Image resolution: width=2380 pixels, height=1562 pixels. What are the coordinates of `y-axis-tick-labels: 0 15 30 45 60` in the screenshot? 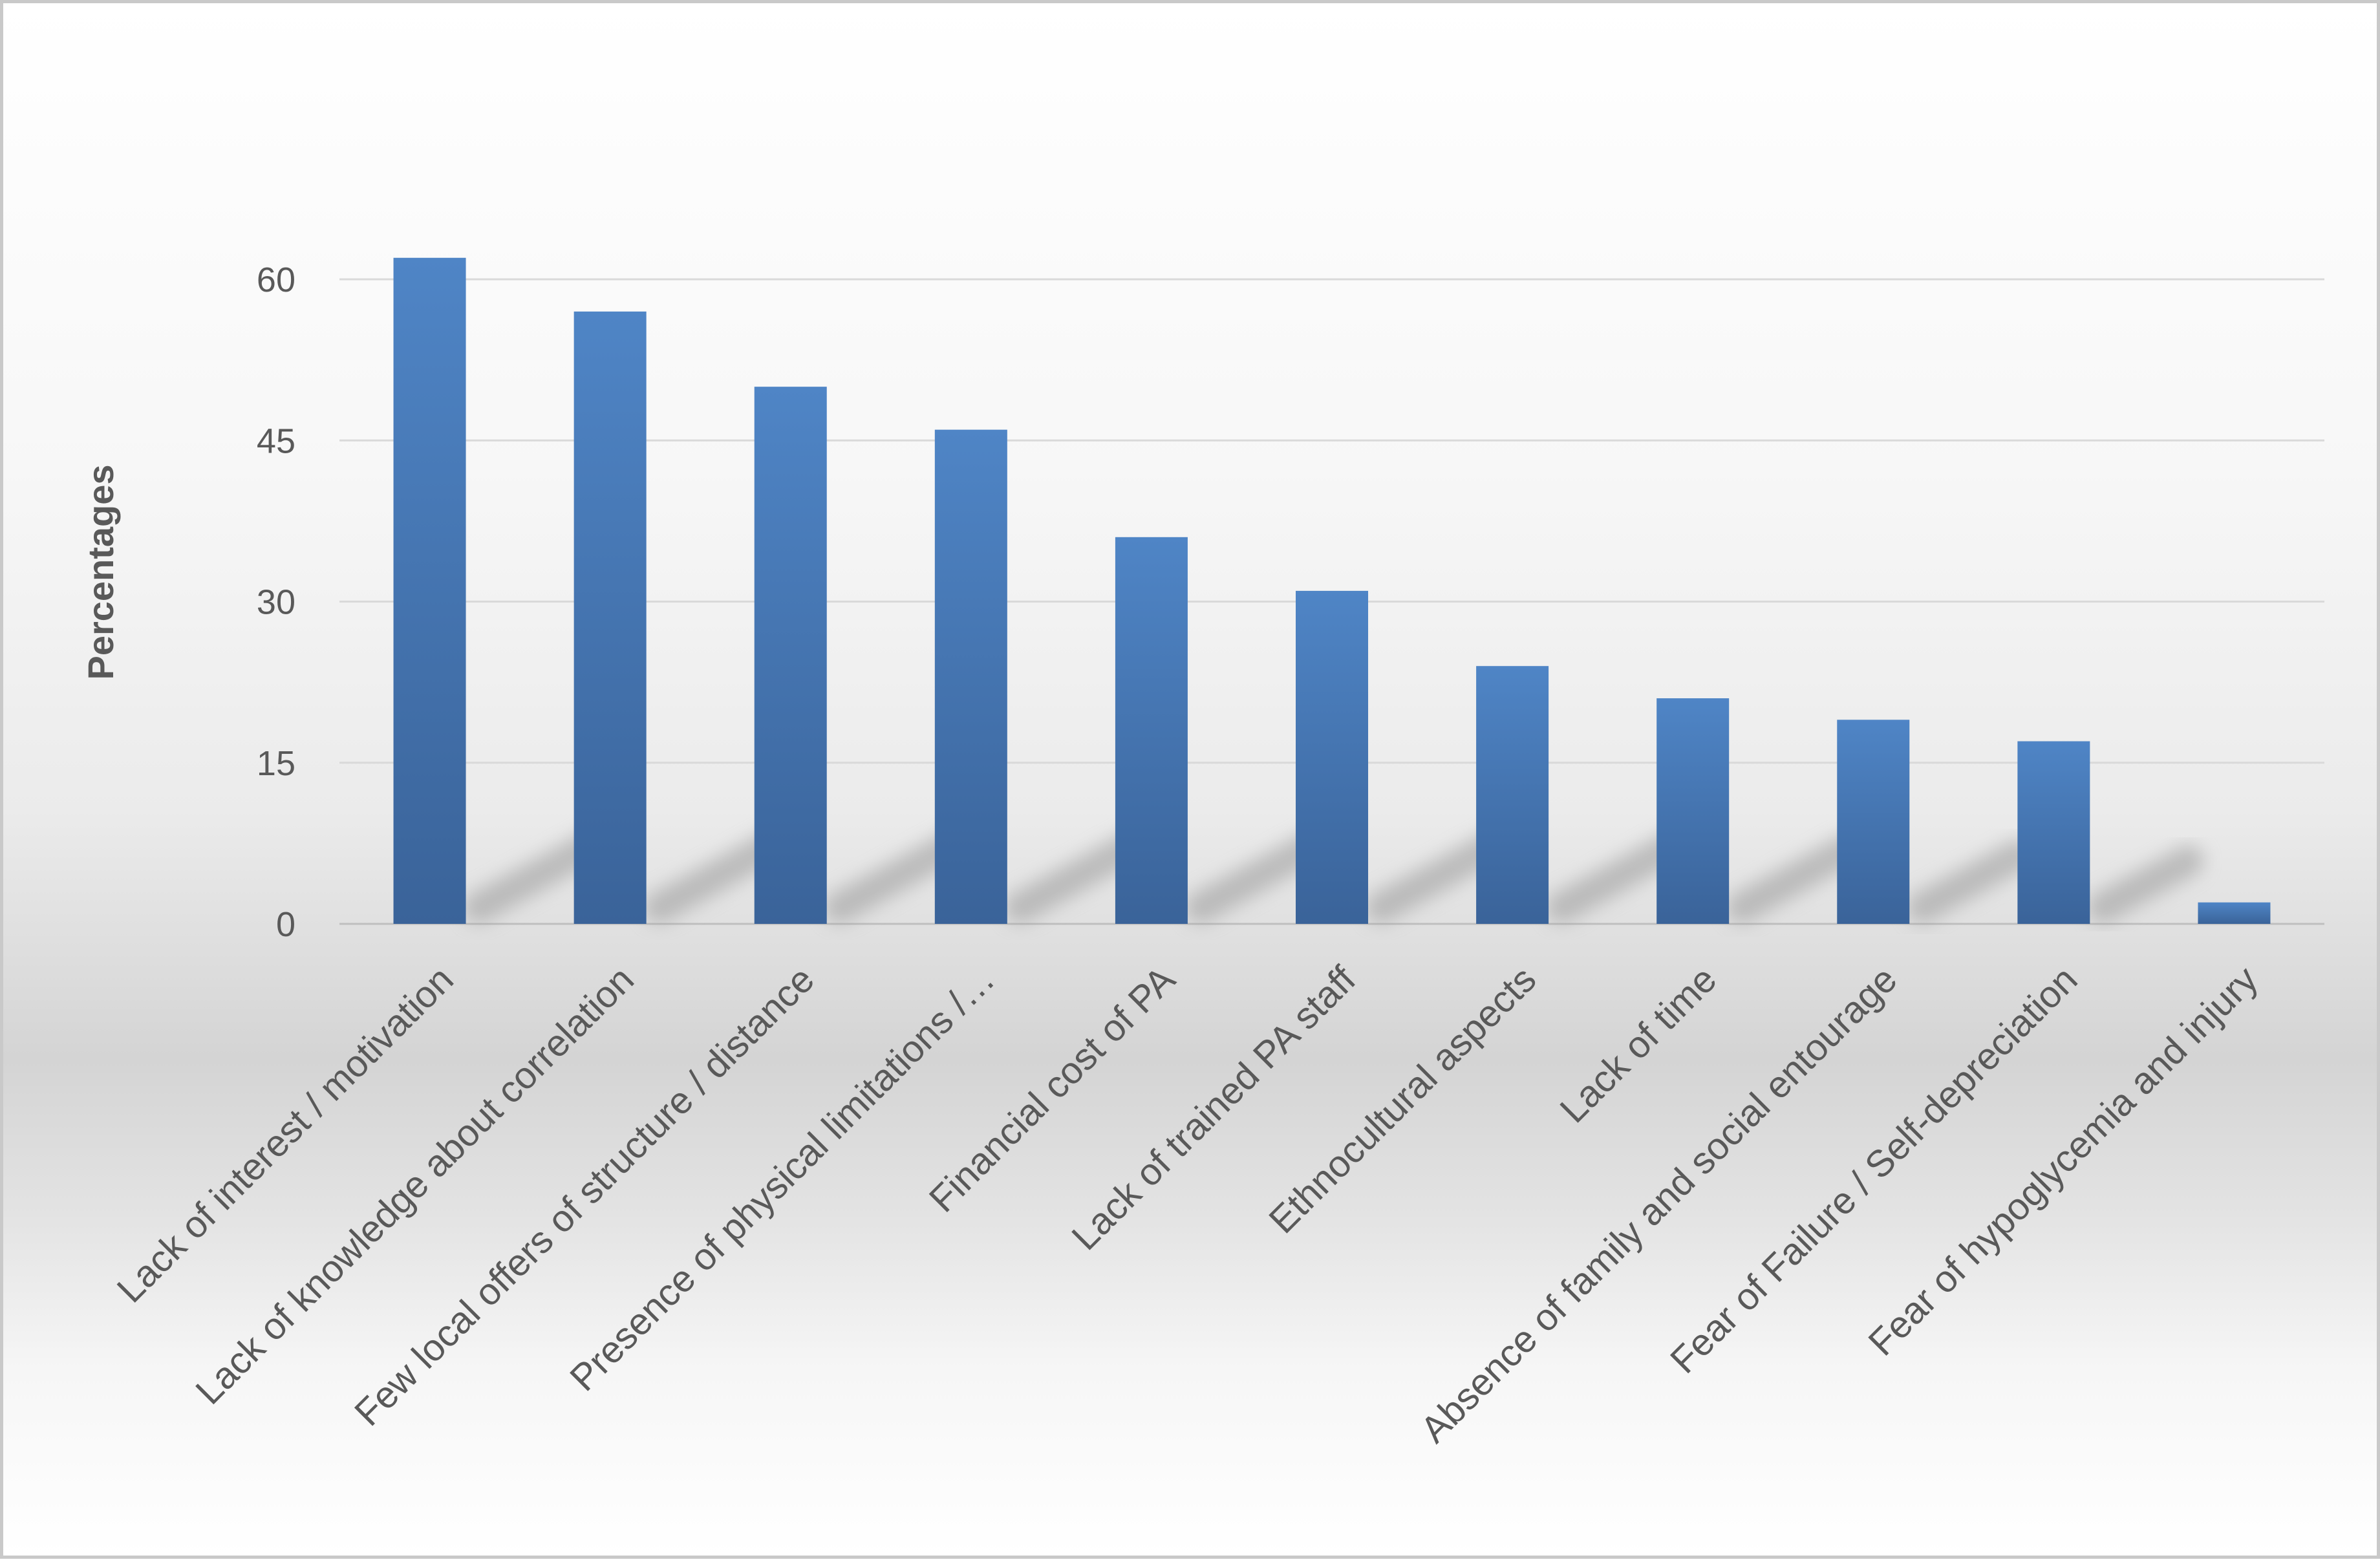 It's located at (276, 603).